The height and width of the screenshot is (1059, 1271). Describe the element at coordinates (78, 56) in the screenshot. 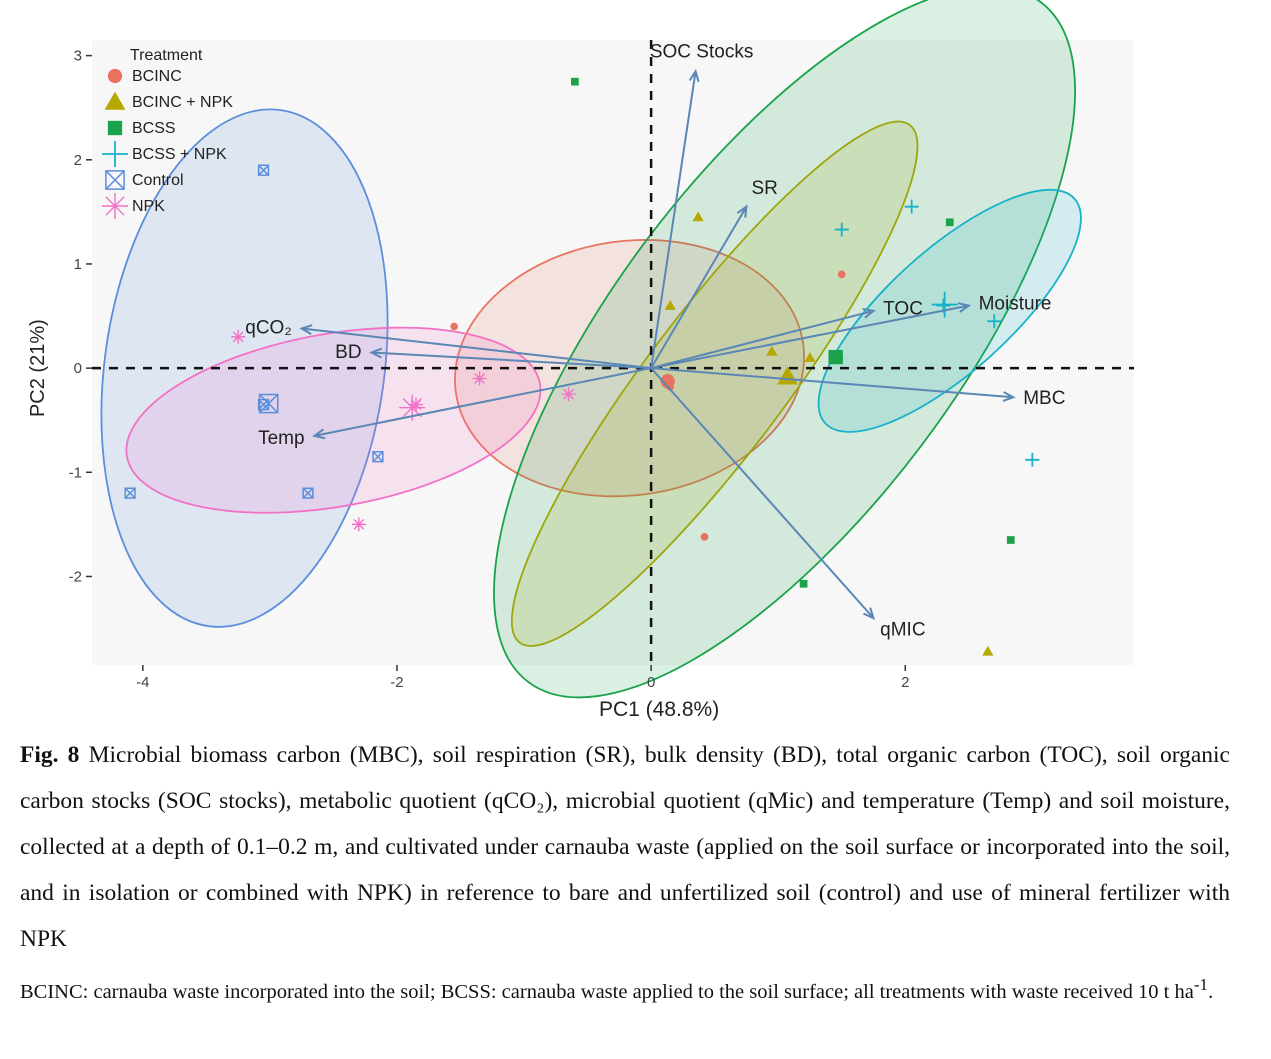

I see `y-tick-label-6: 3` at that location.